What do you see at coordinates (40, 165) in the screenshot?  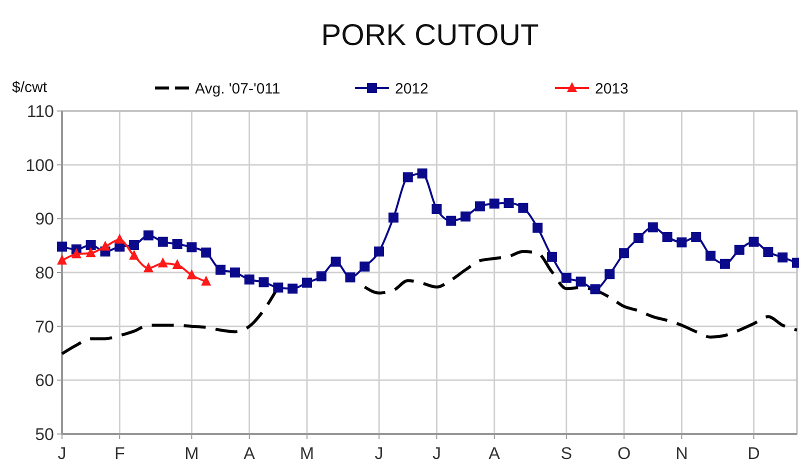 I see `y-tick-label: 100` at bounding box center [40, 165].